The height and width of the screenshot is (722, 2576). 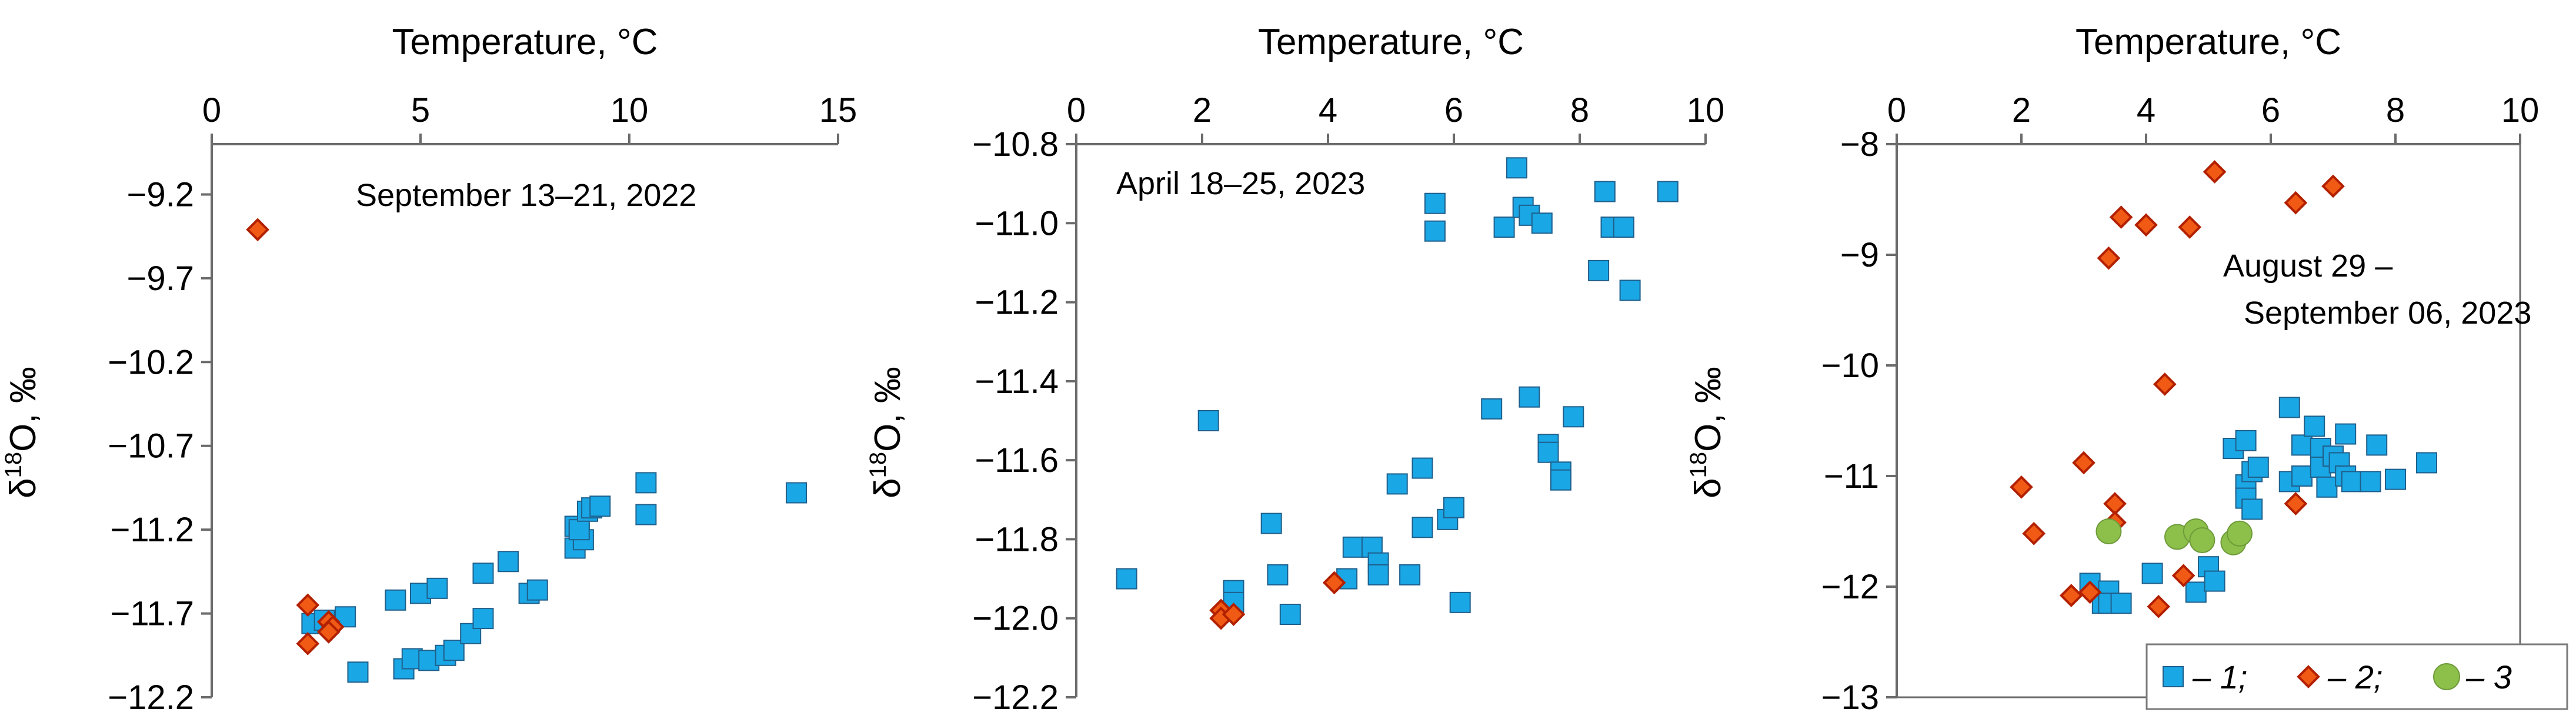 What do you see at coordinates (152, 614) in the screenshot?
I see `y-tick-label: −11.7` at bounding box center [152, 614].